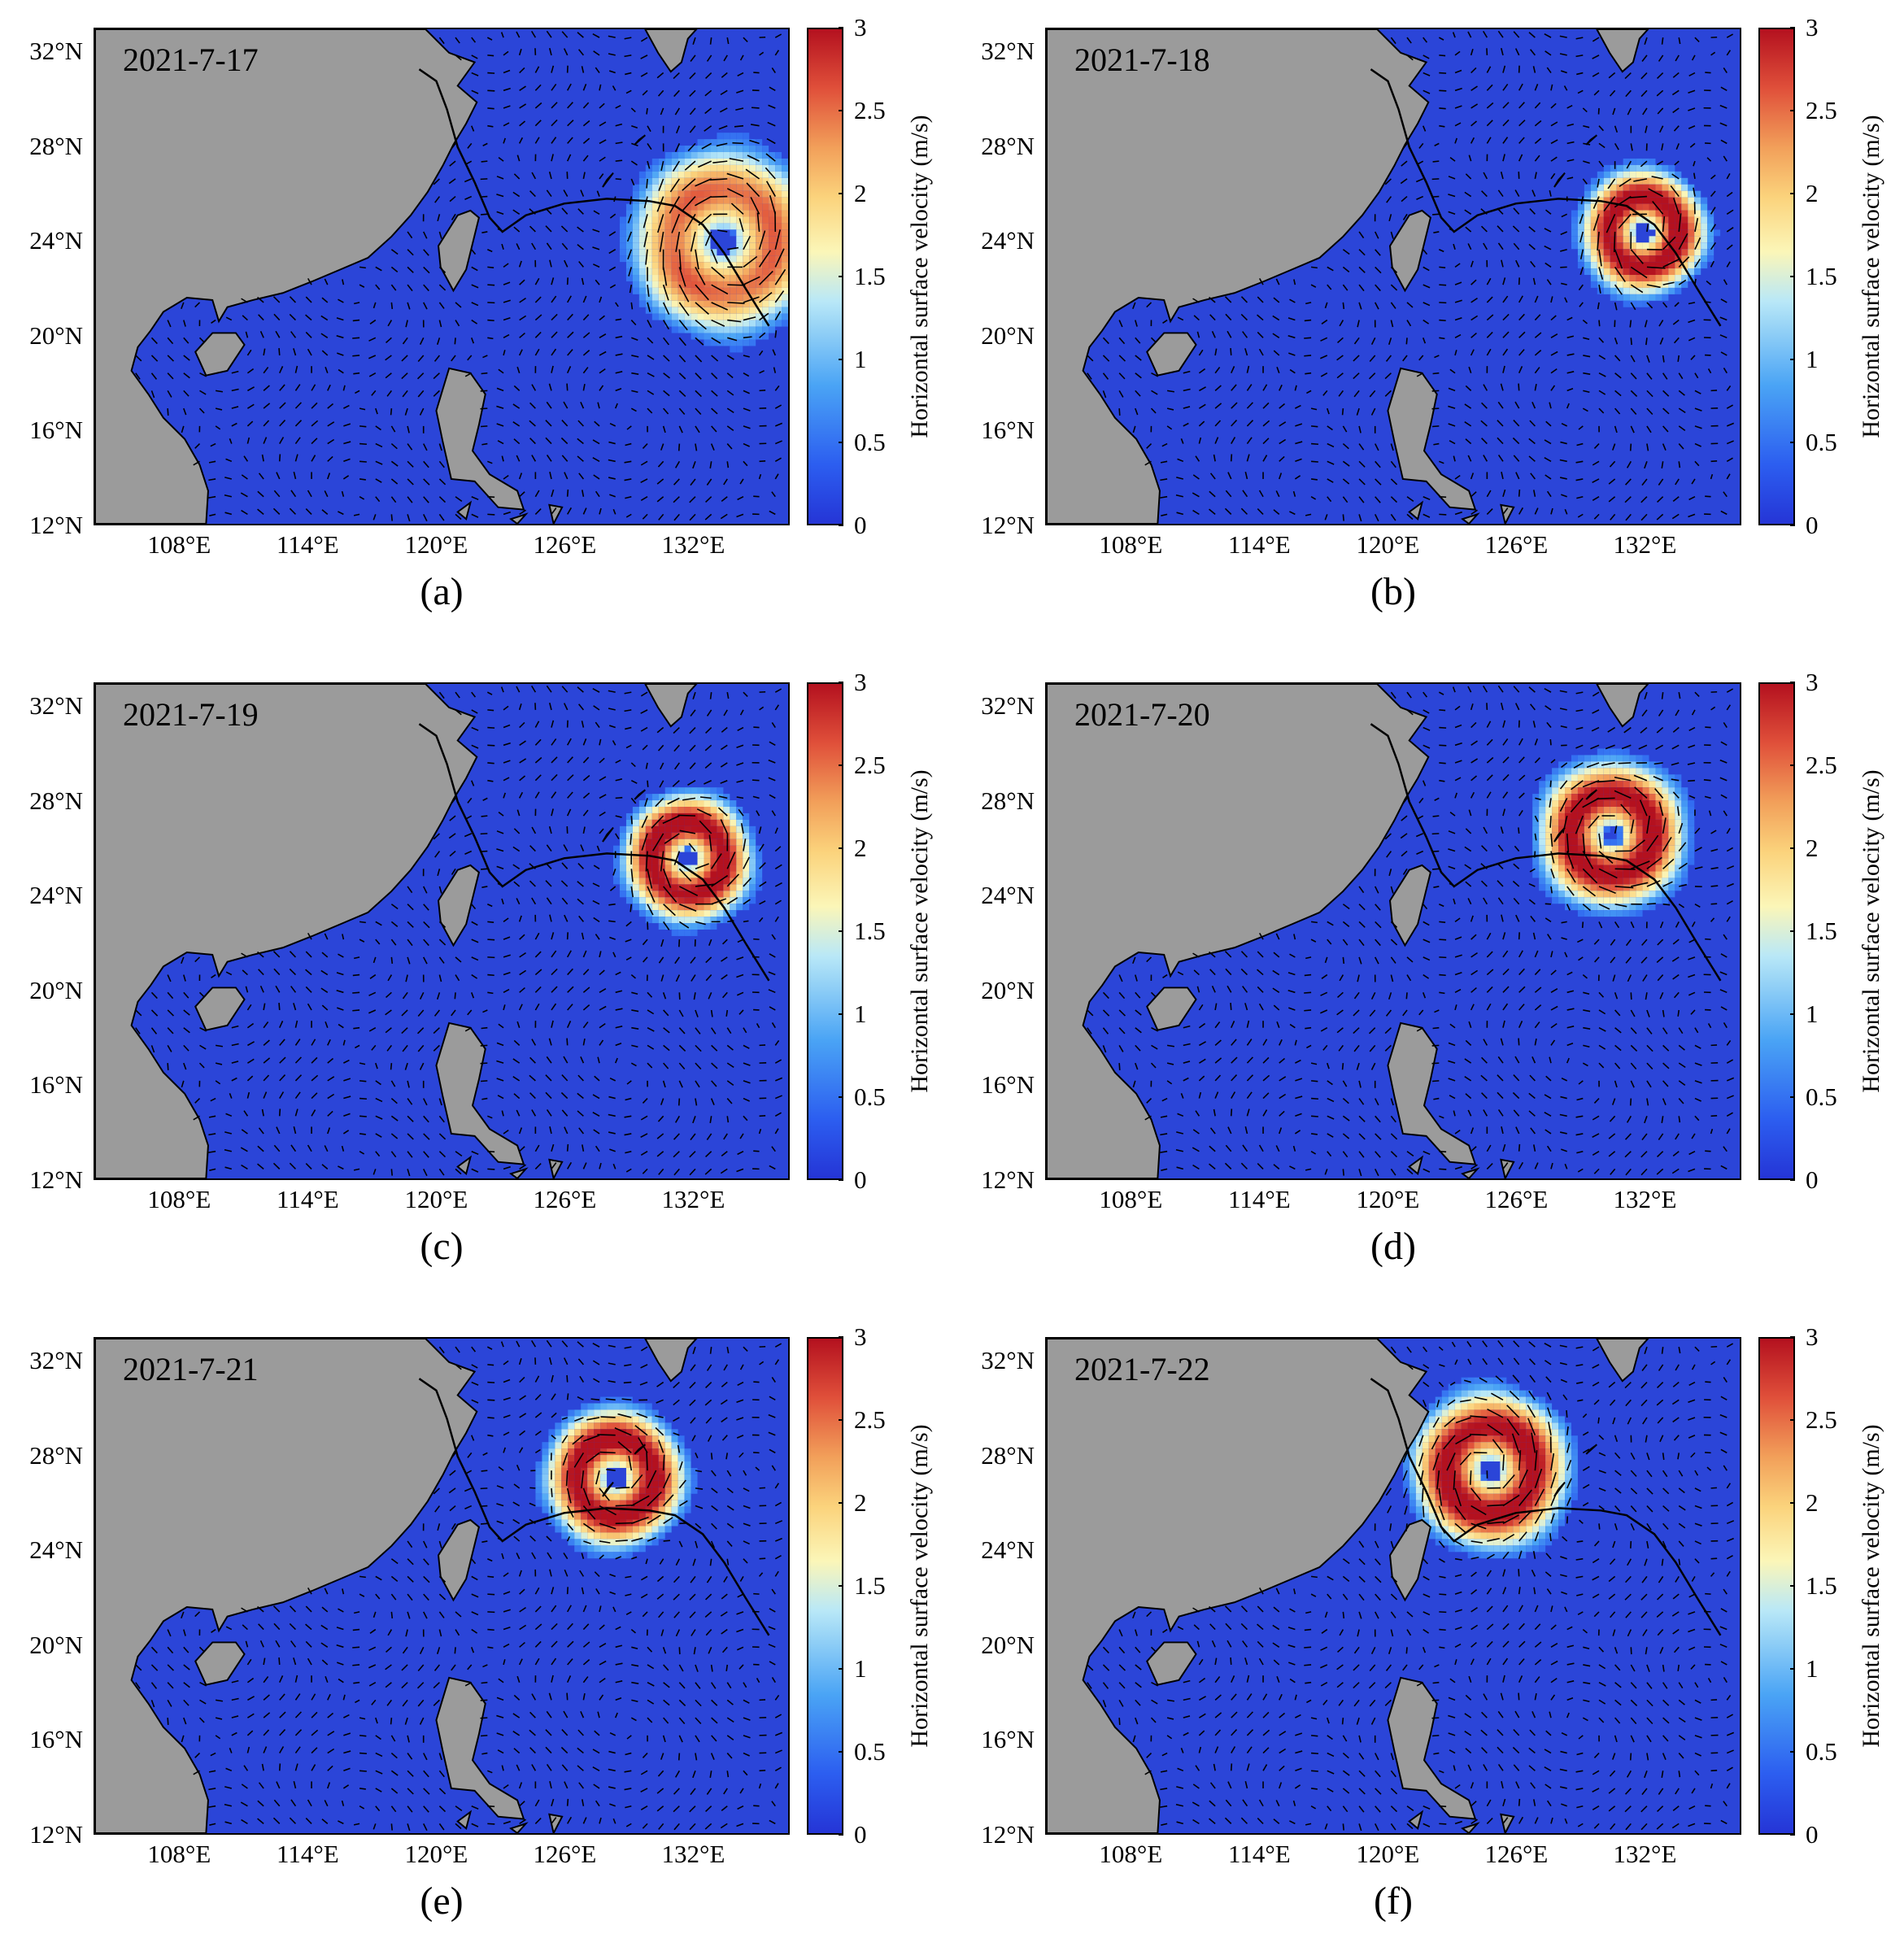 The width and height of the screenshot is (1904, 1960). I want to click on panel-letter: (e), so click(441, 1901).